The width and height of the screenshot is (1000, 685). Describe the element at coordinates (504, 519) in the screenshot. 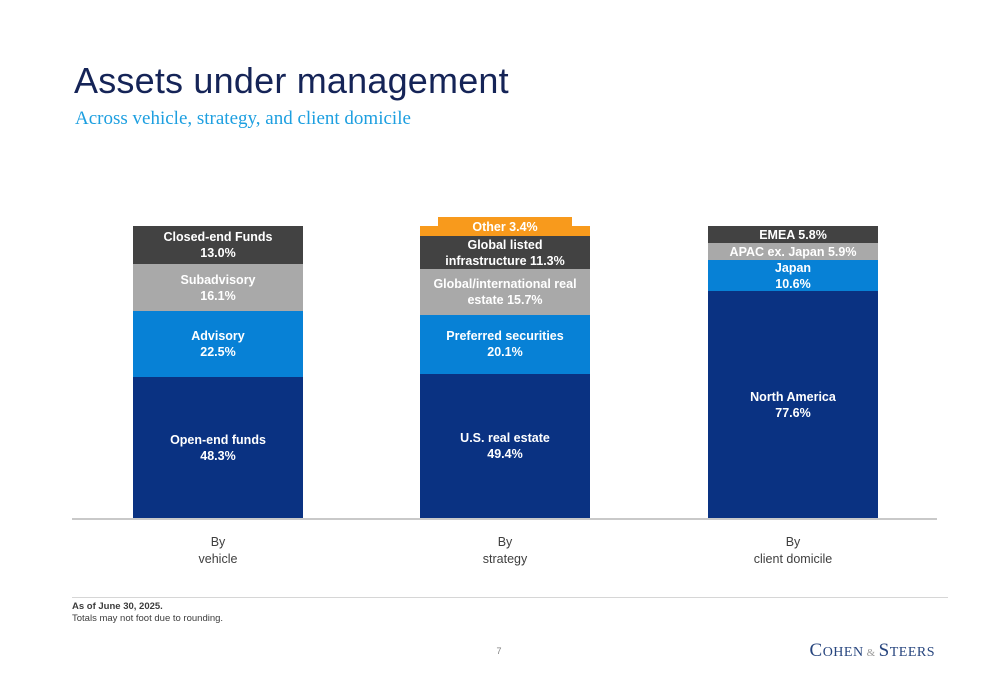

I see `axis-baseline` at that location.